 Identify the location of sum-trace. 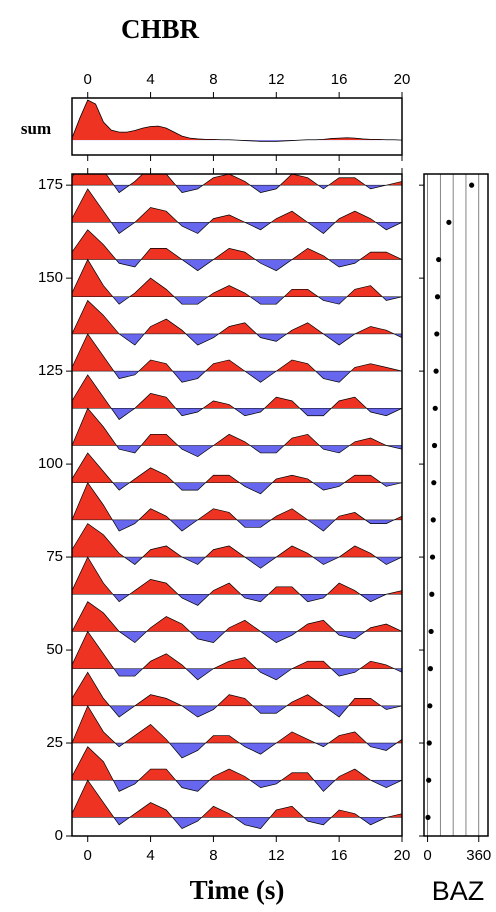
(237, 120).